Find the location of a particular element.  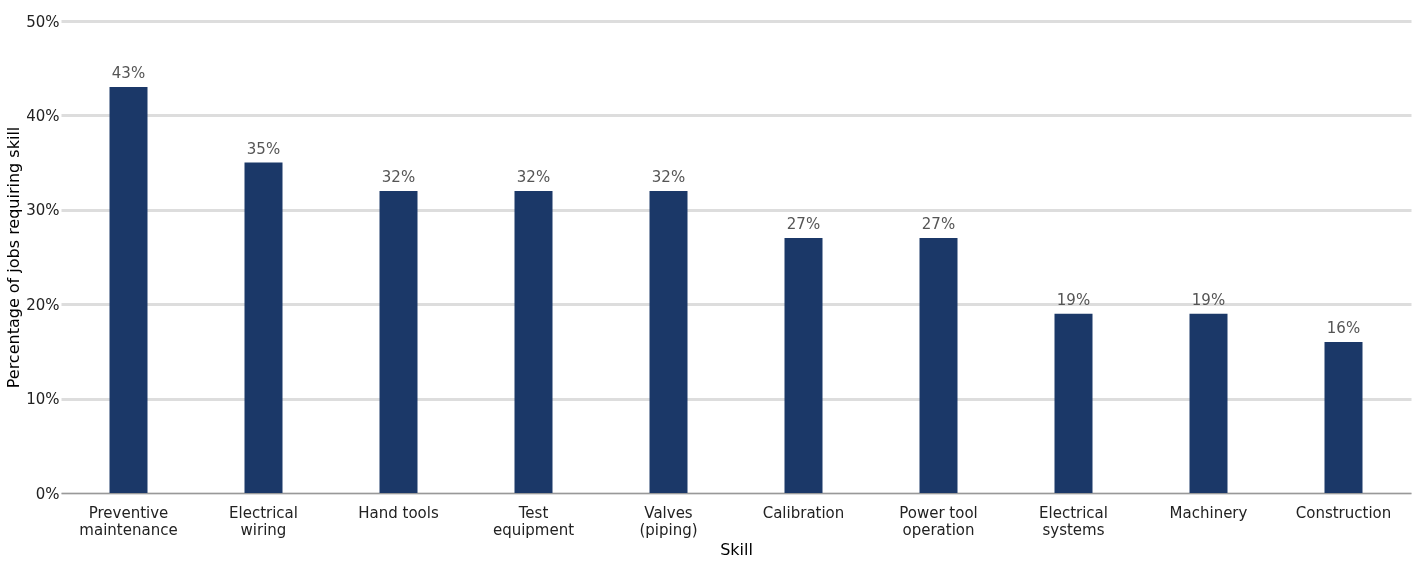

x-tick-label: Construction is located at coordinates (1343, 512).